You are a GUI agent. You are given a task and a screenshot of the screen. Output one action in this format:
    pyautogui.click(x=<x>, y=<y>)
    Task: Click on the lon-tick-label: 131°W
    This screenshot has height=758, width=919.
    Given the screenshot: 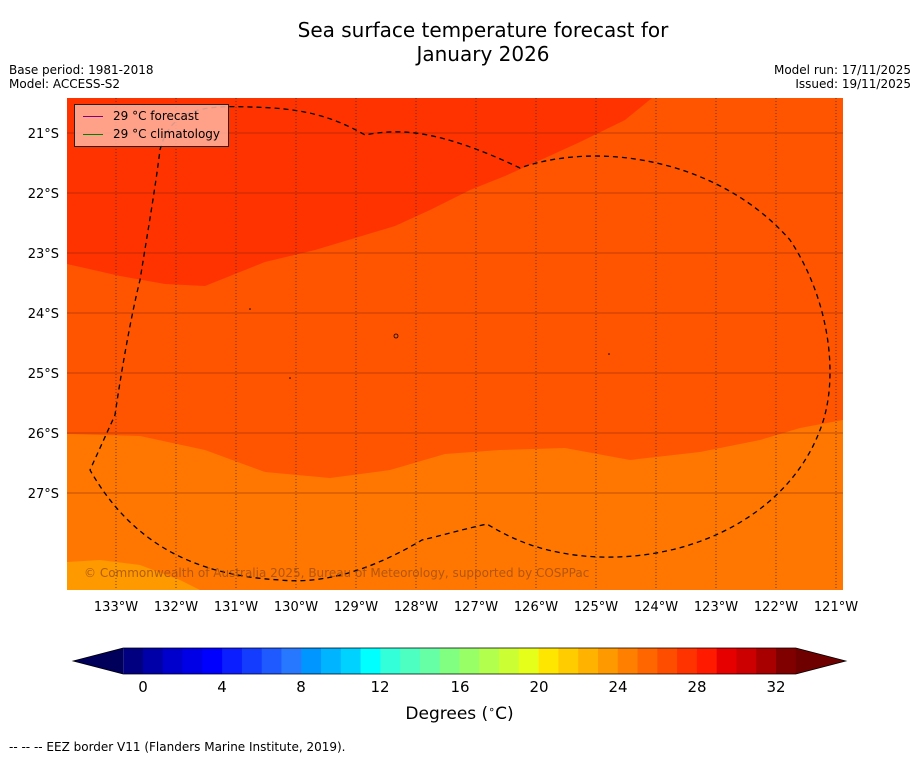 What is the action you would take?
    pyautogui.click(x=236, y=607)
    